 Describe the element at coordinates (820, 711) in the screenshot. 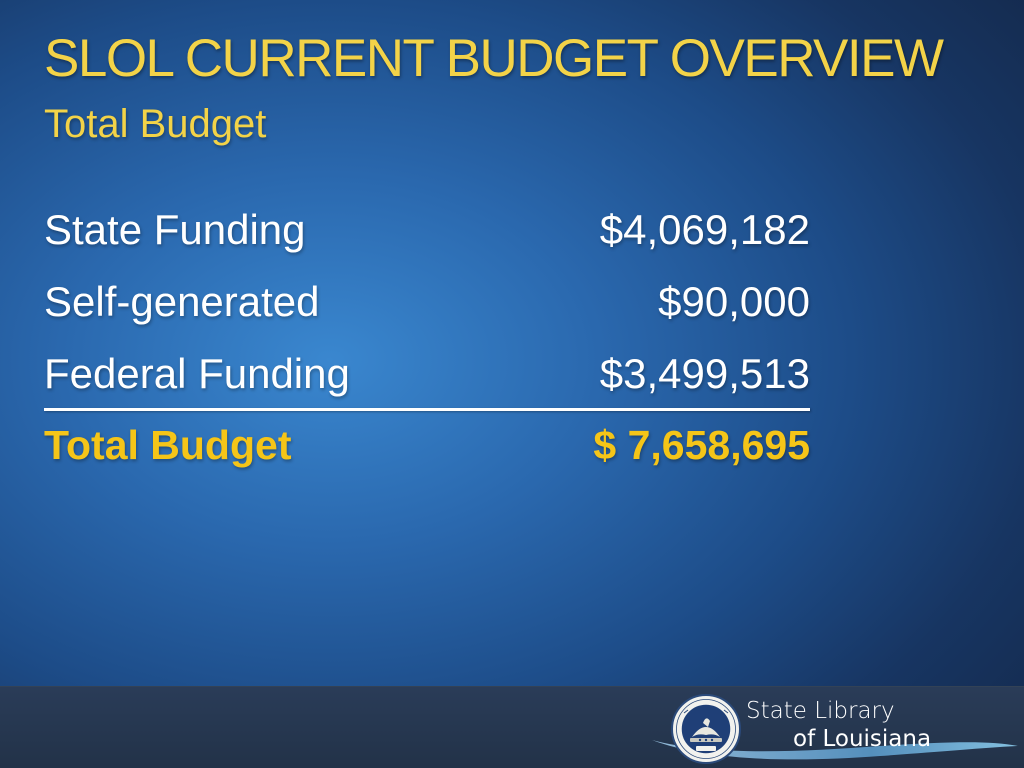

I see `logo-text-state-library: State Library` at that location.